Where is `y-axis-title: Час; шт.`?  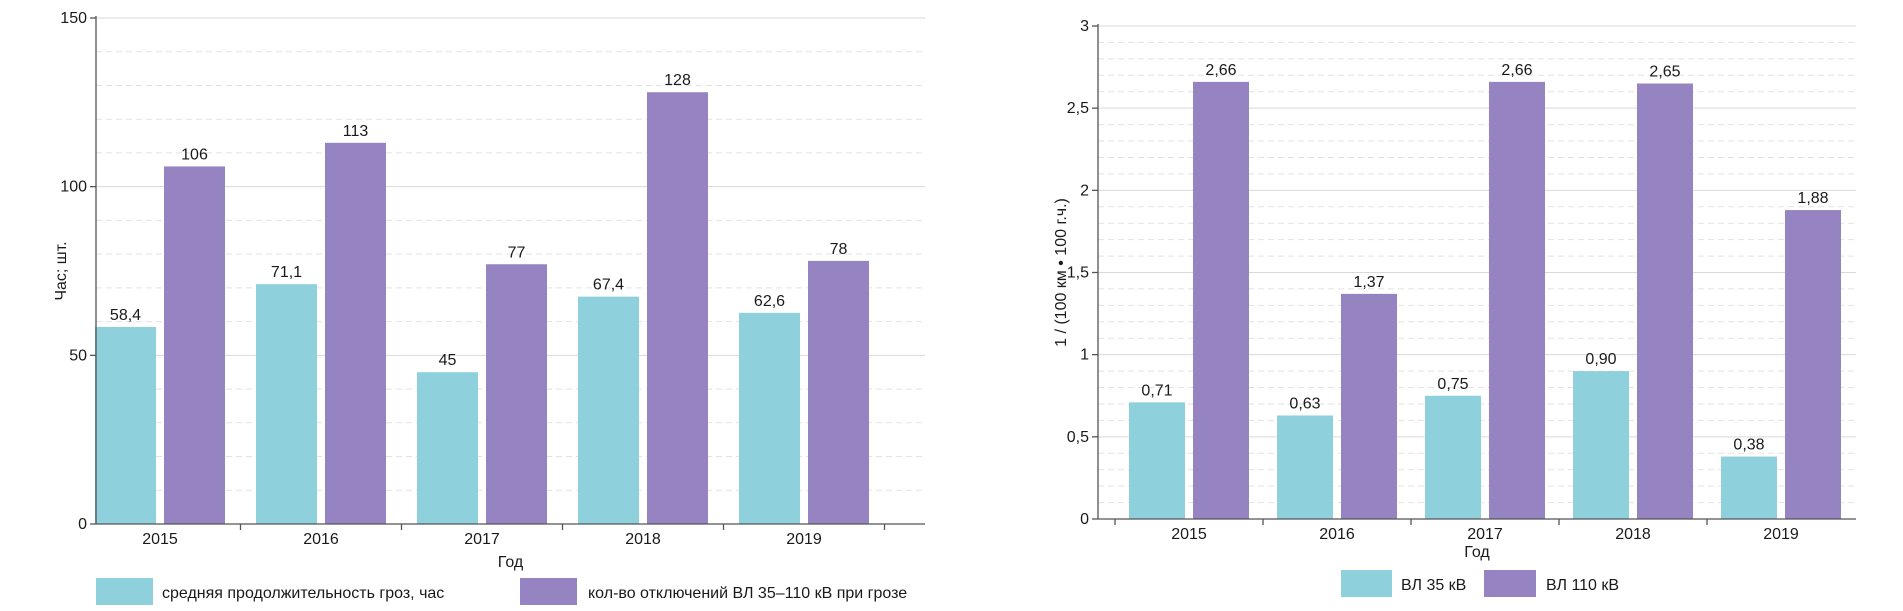 y-axis-title: Час; шт. is located at coordinates (61, 270).